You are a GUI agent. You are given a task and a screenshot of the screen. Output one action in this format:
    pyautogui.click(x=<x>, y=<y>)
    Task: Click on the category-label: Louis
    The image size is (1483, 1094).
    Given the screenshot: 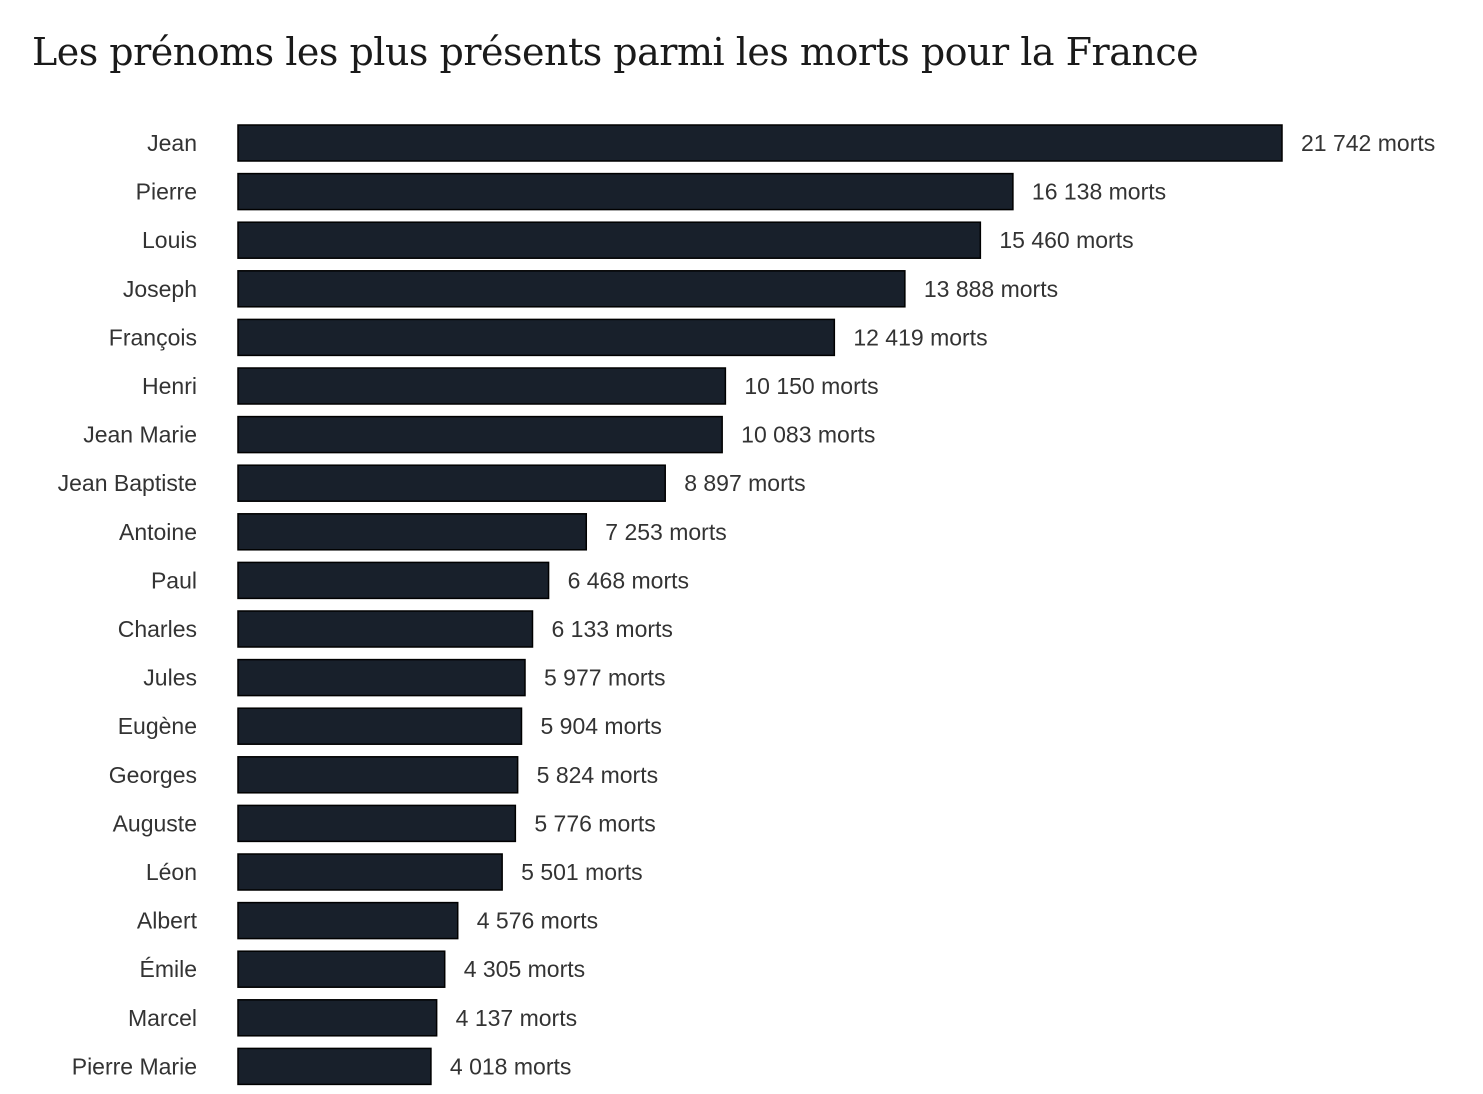 What is the action you would take?
    pyautogui.click(x=169, y=240)
    